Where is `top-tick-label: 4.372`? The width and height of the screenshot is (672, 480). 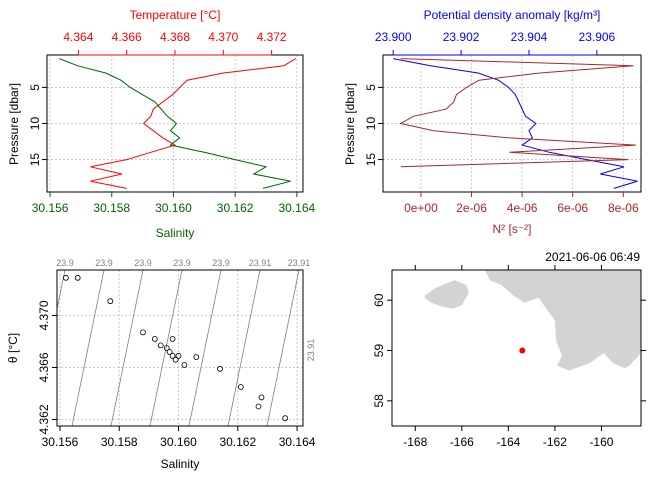 top-tick-label: 4.372 is located at coordinates (272, 37).